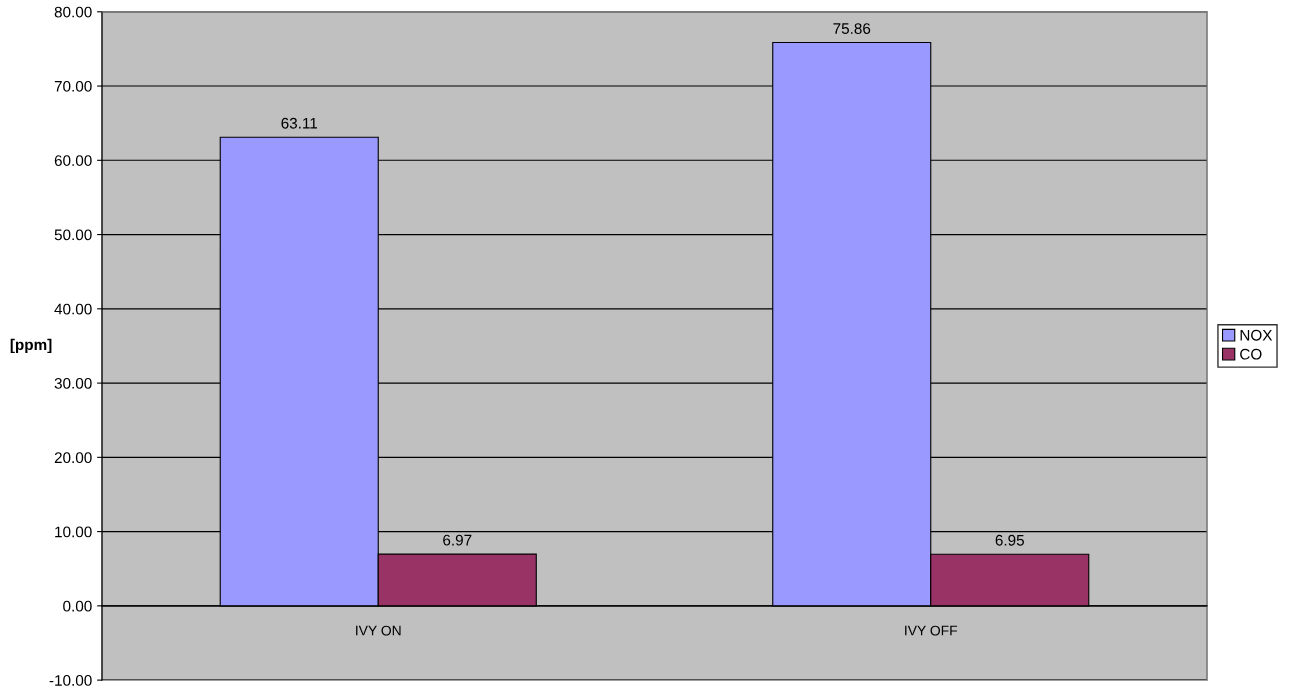 Image resolution: width=1291 pixels, height=694 pixels. I want to click on legend-label: NOX, so click(1256, 335).